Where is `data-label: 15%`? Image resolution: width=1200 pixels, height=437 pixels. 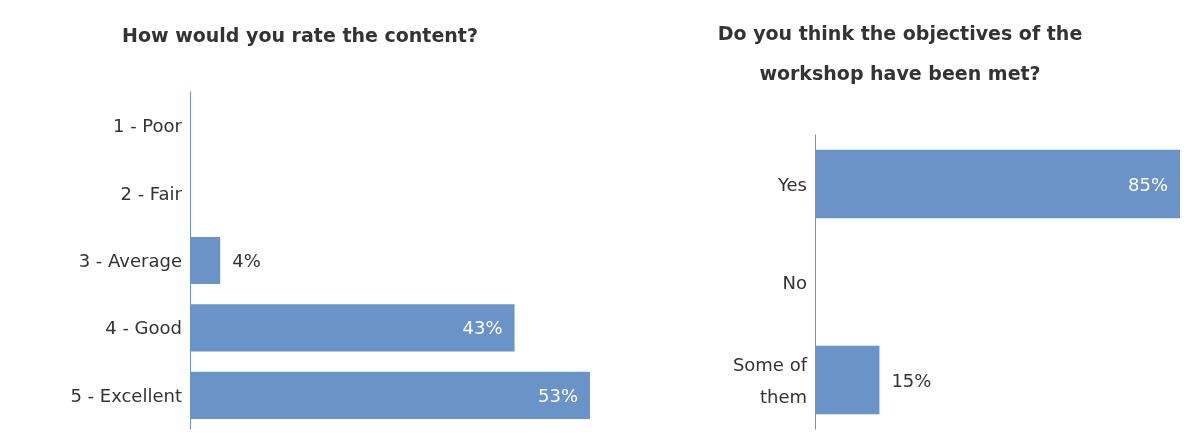
data-label: 15% is located at coordinates (911, 380).